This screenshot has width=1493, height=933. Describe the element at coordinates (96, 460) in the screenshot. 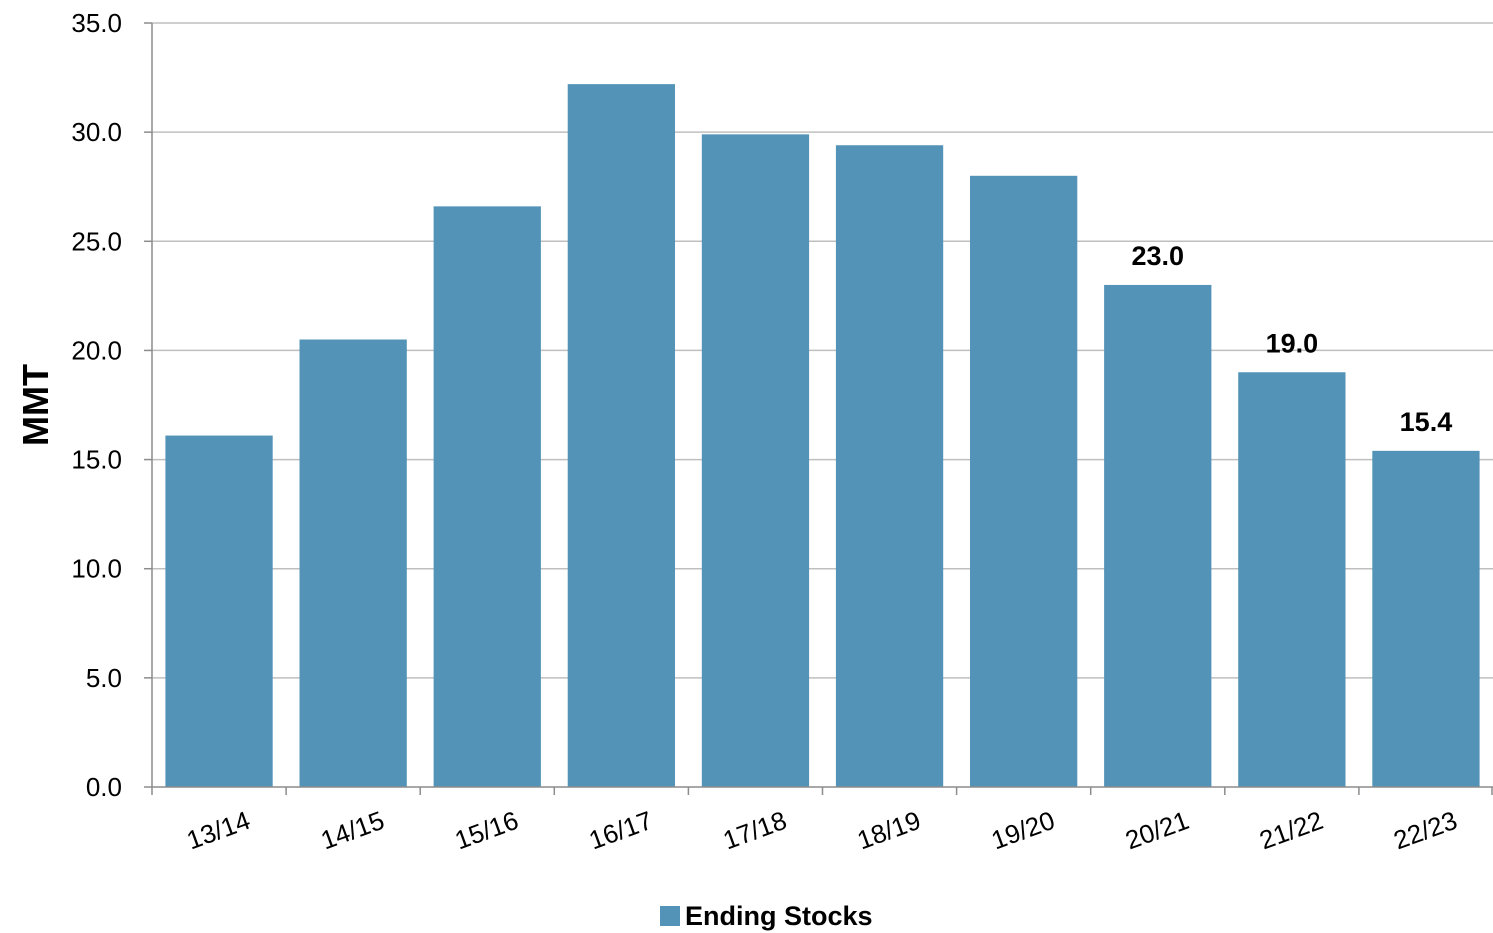

I see `y-tick-label: 15.0` at that location.